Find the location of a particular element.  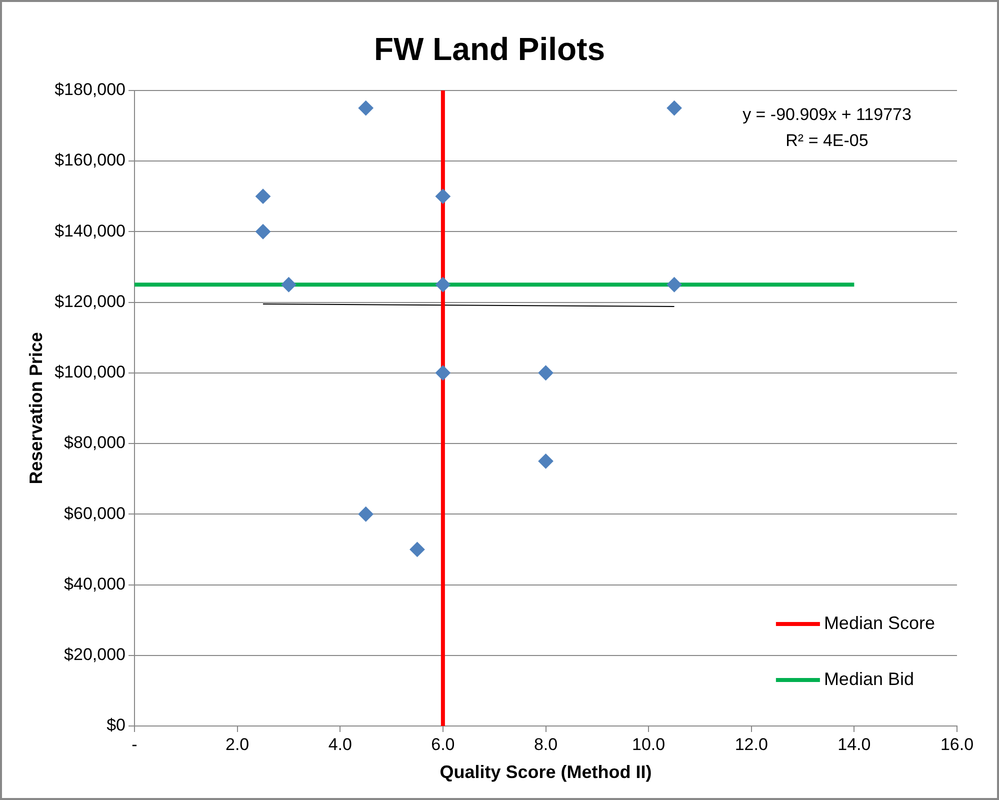

x-tick-label: 6.0 is located at coordinates (443, 744).